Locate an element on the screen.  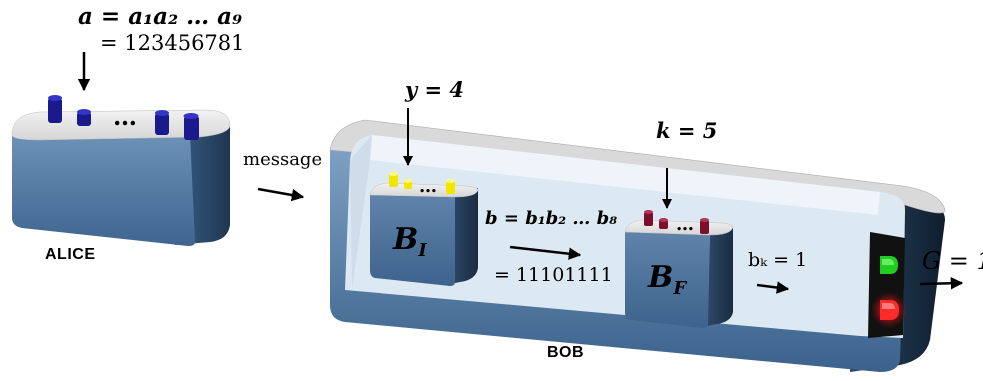
green-light is located at coordinates (889, 265).